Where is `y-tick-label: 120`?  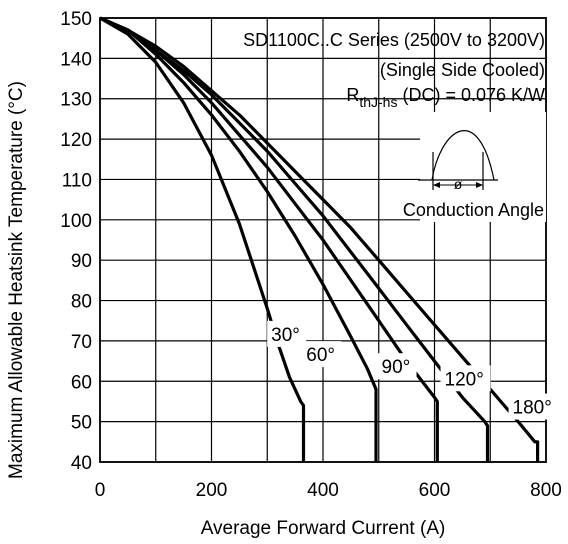 y-tick-label: 120 is located at coordinates (76, 140).